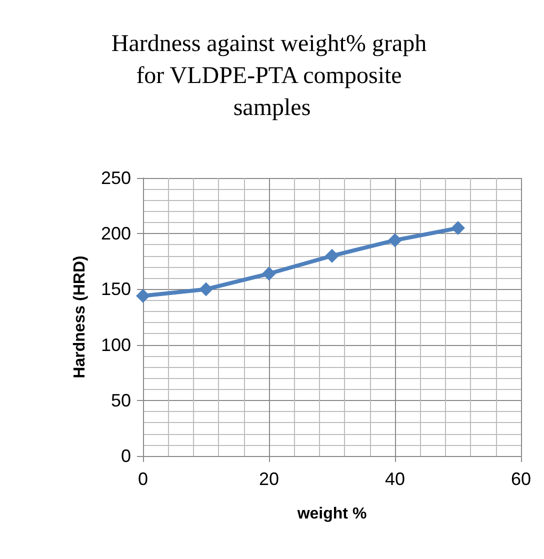 Image resolution: width=544 pixels, height=559 pixels. Describe the element at coordinates (115, 234) in the screenshot. I see `y-tick-label: 200` at that location.